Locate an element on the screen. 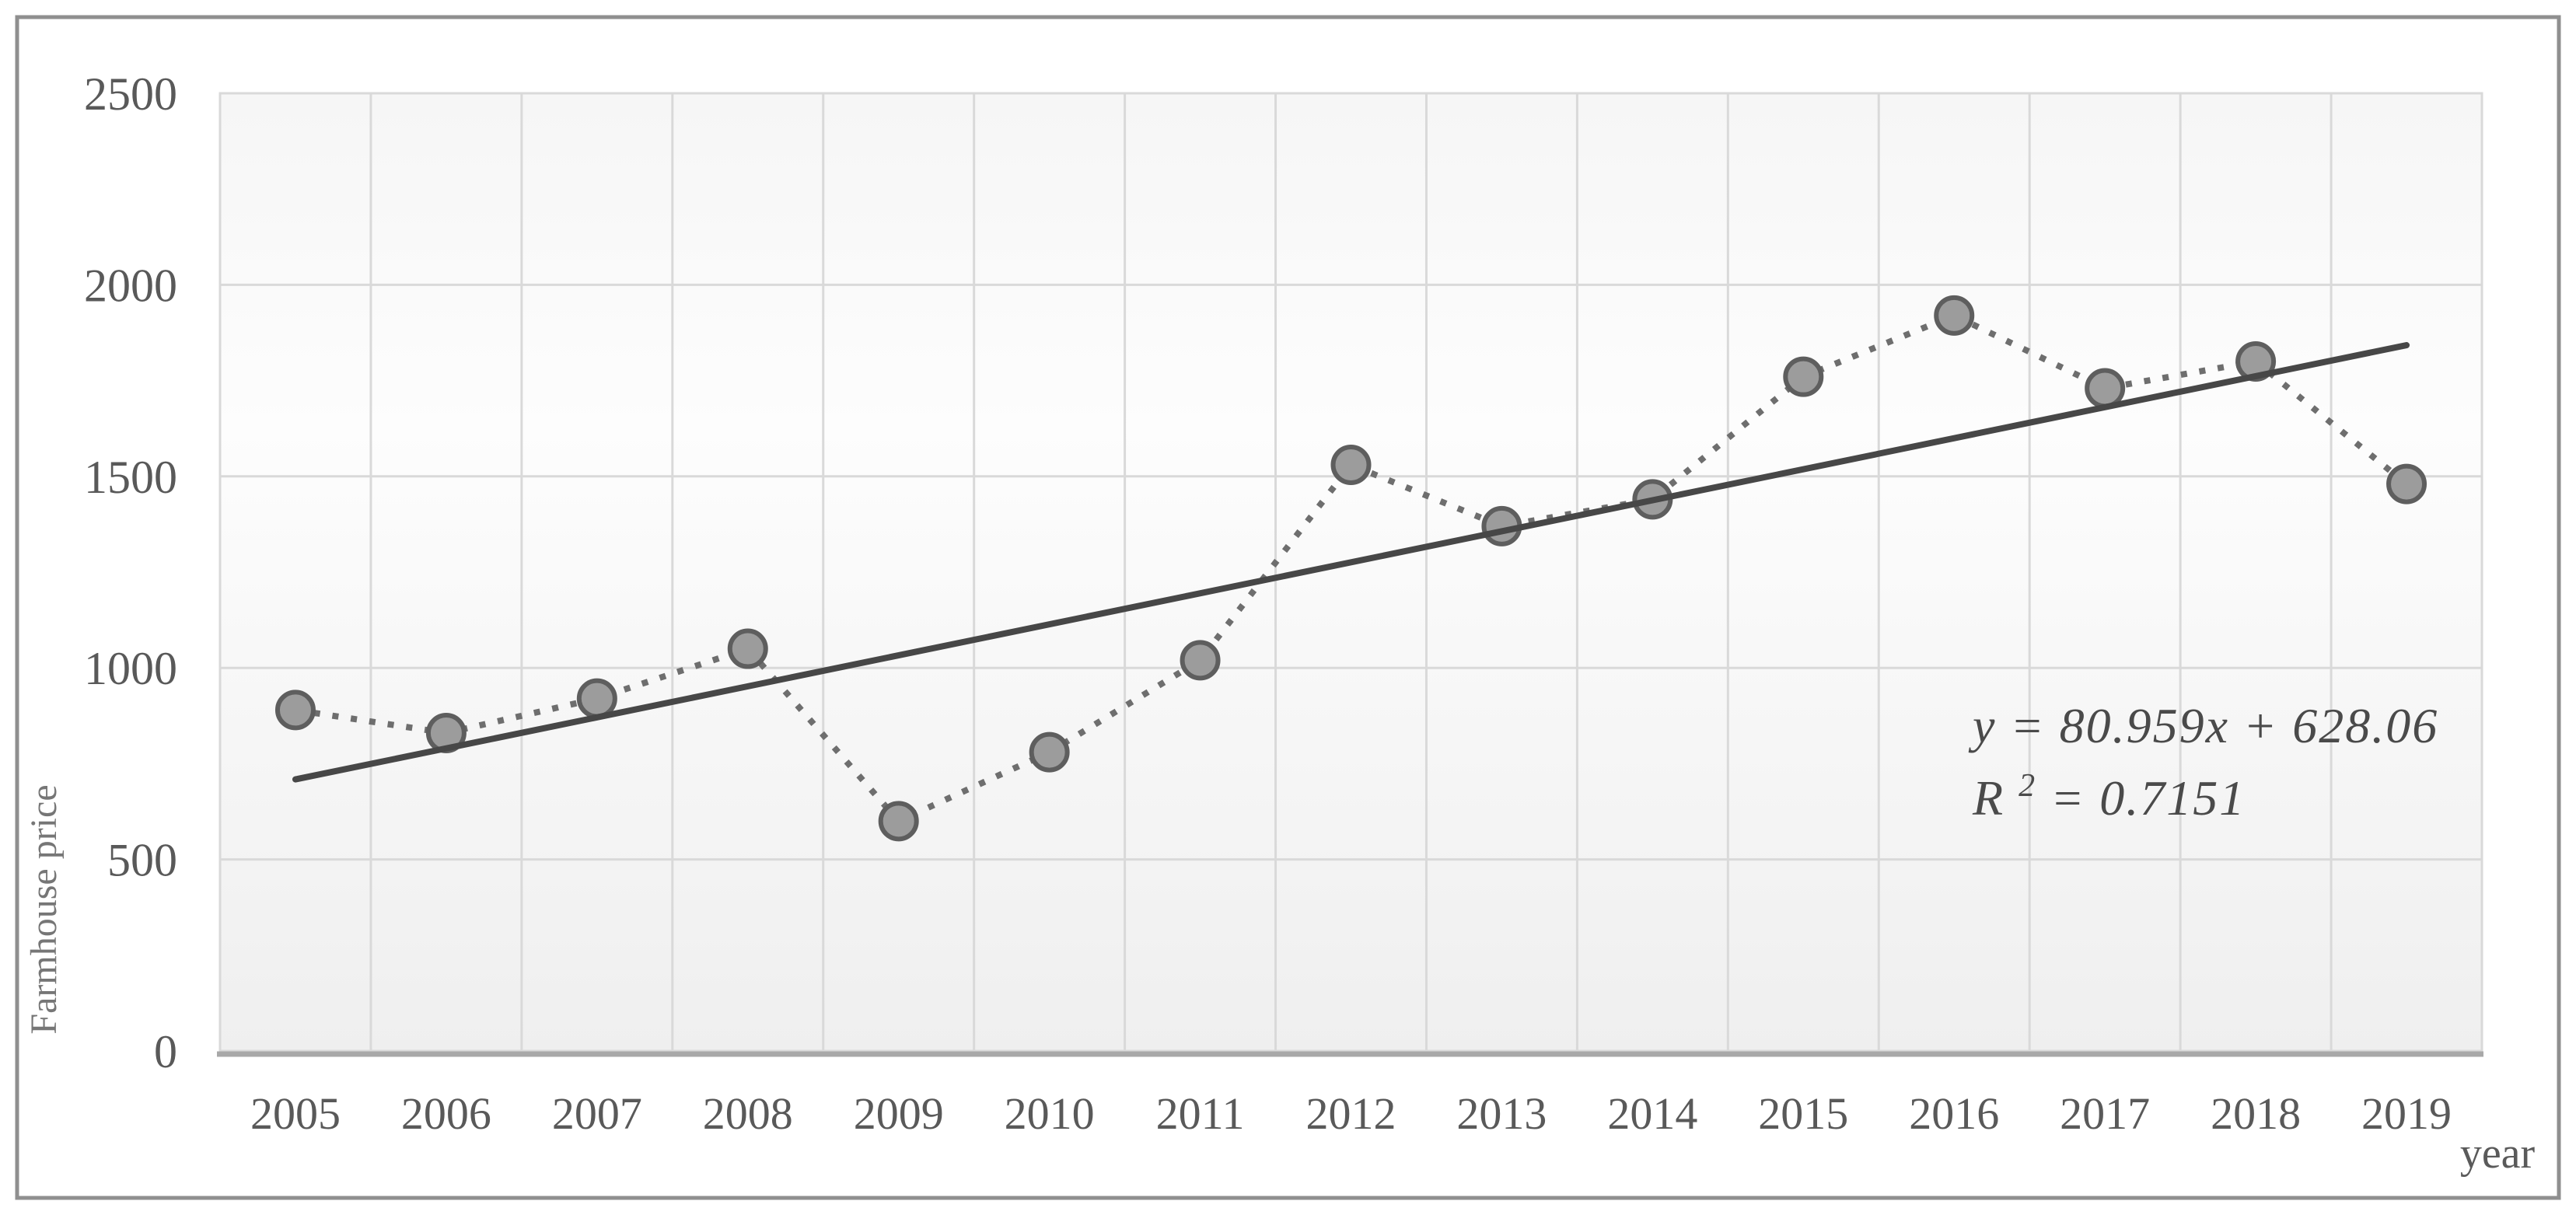 The image size is (2576, 1215). r-squared-label: R 2 = 0.7151 is located at coordinates (2109, 789).